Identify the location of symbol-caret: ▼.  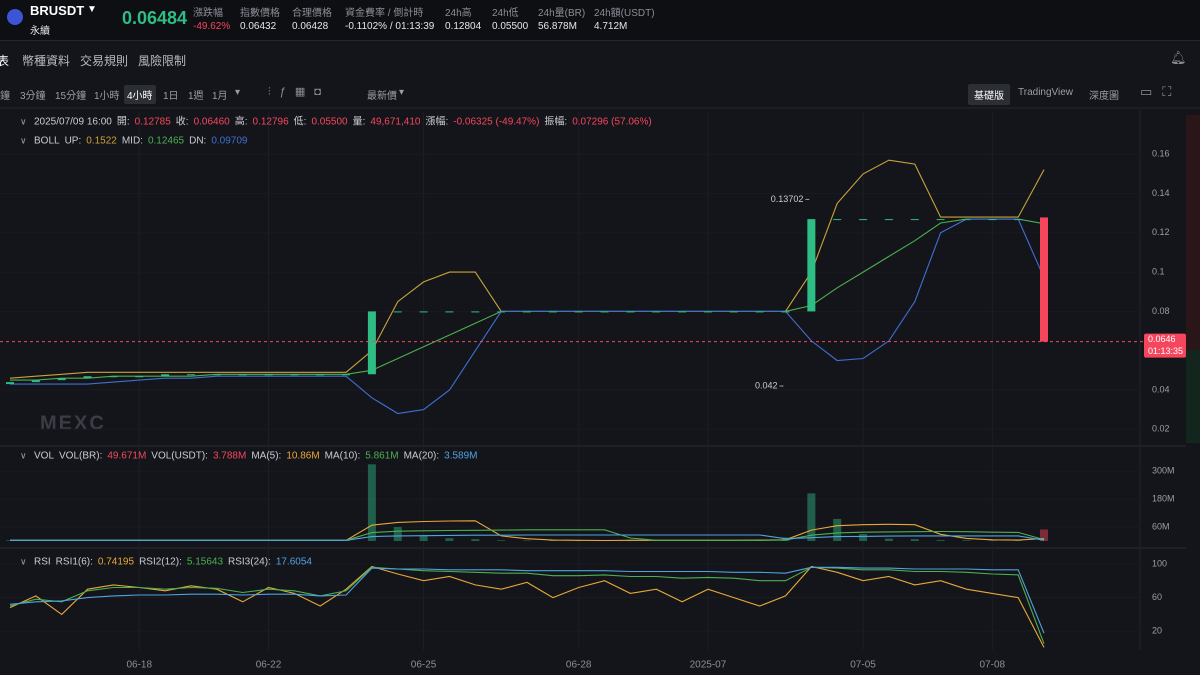
(92, 9).